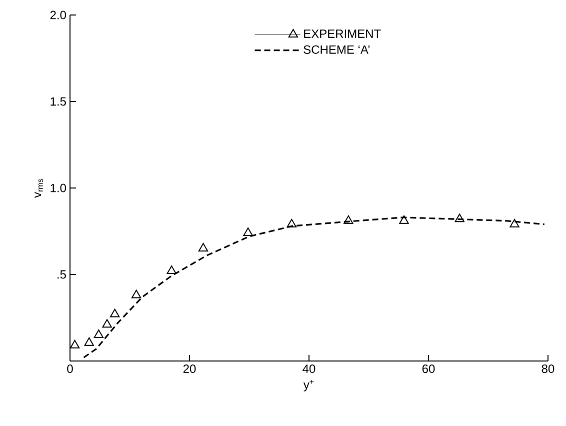 This screenshot has width=566, height=426. I want to click on x-tick-label: 40, so click(309, 369).